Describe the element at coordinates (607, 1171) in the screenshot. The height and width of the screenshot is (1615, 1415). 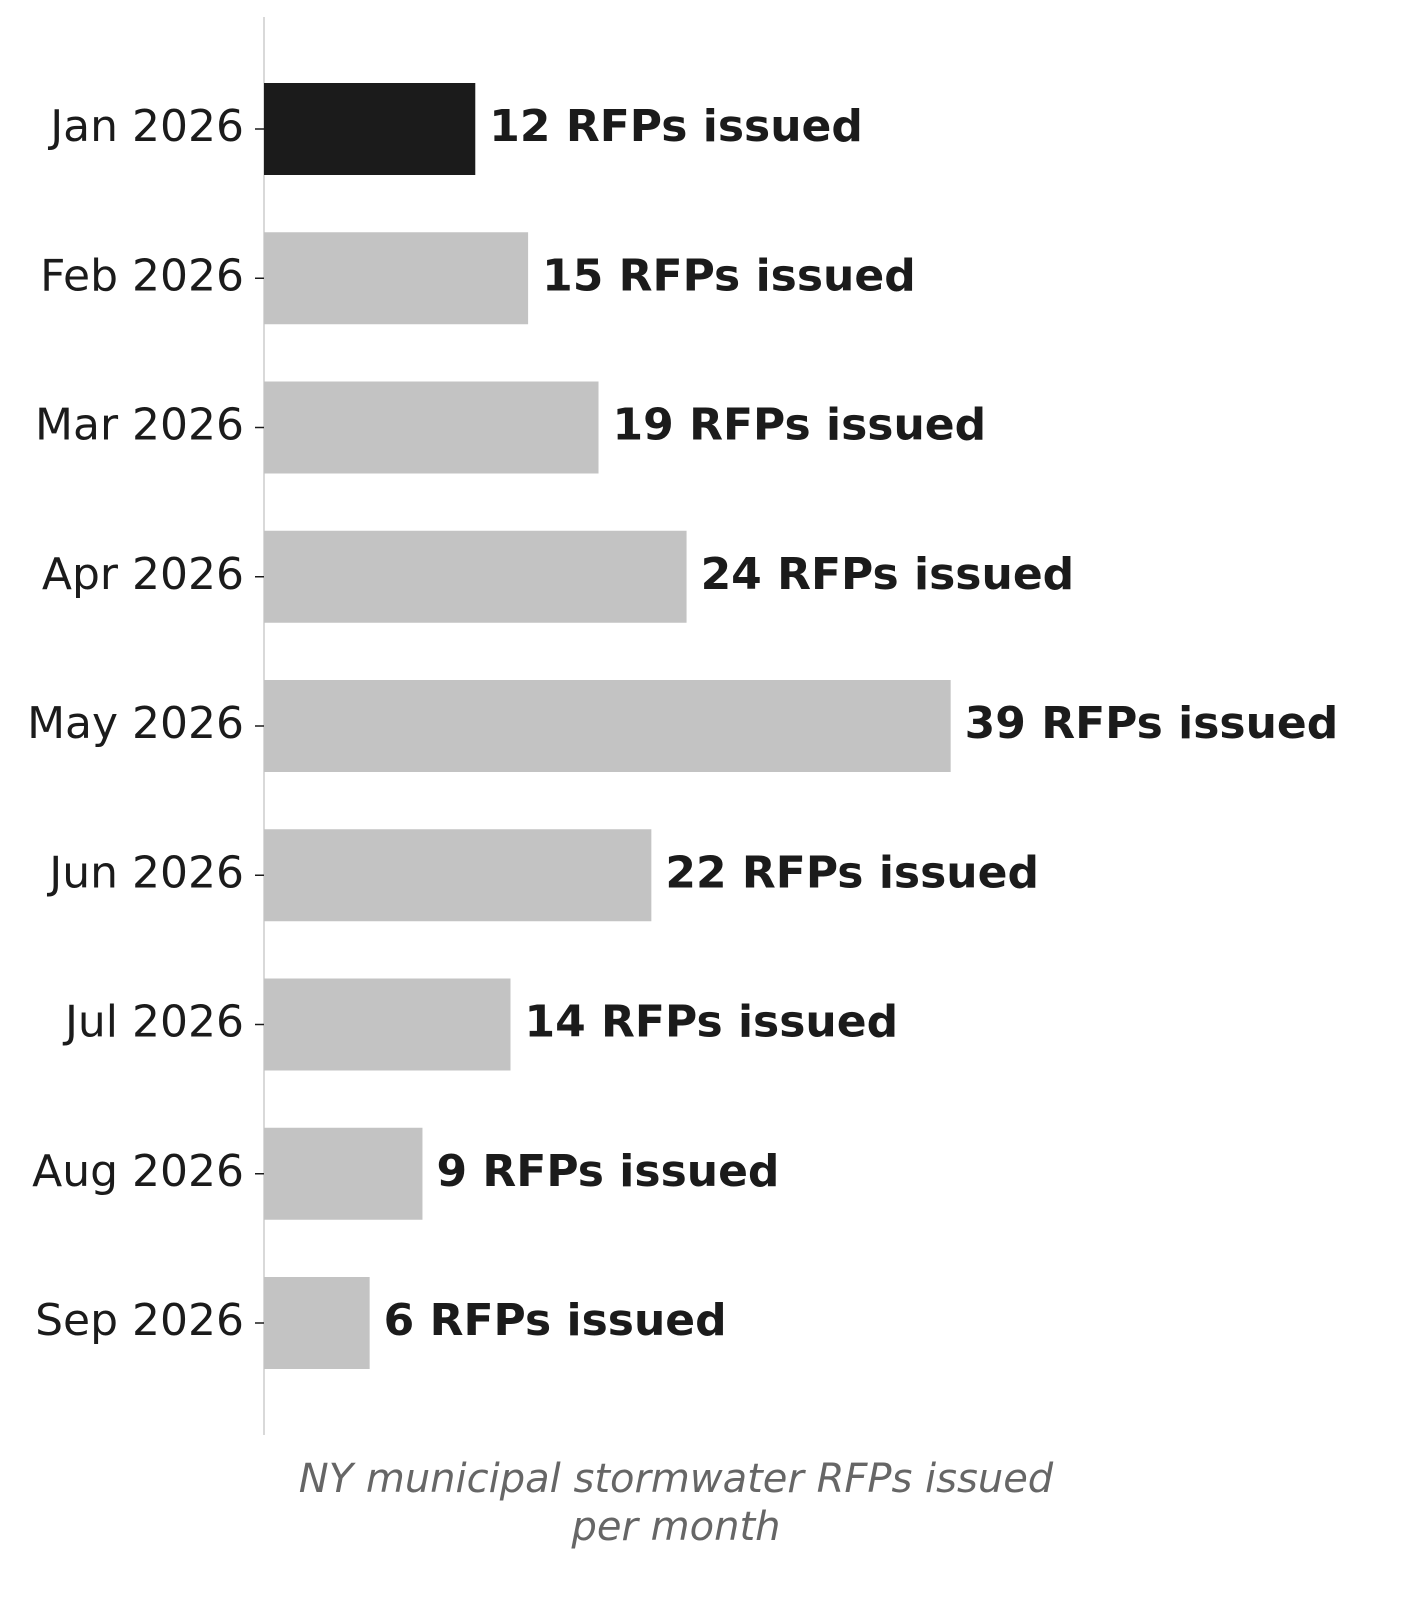
I see `value-label: 9 RFPs issued` at that location.